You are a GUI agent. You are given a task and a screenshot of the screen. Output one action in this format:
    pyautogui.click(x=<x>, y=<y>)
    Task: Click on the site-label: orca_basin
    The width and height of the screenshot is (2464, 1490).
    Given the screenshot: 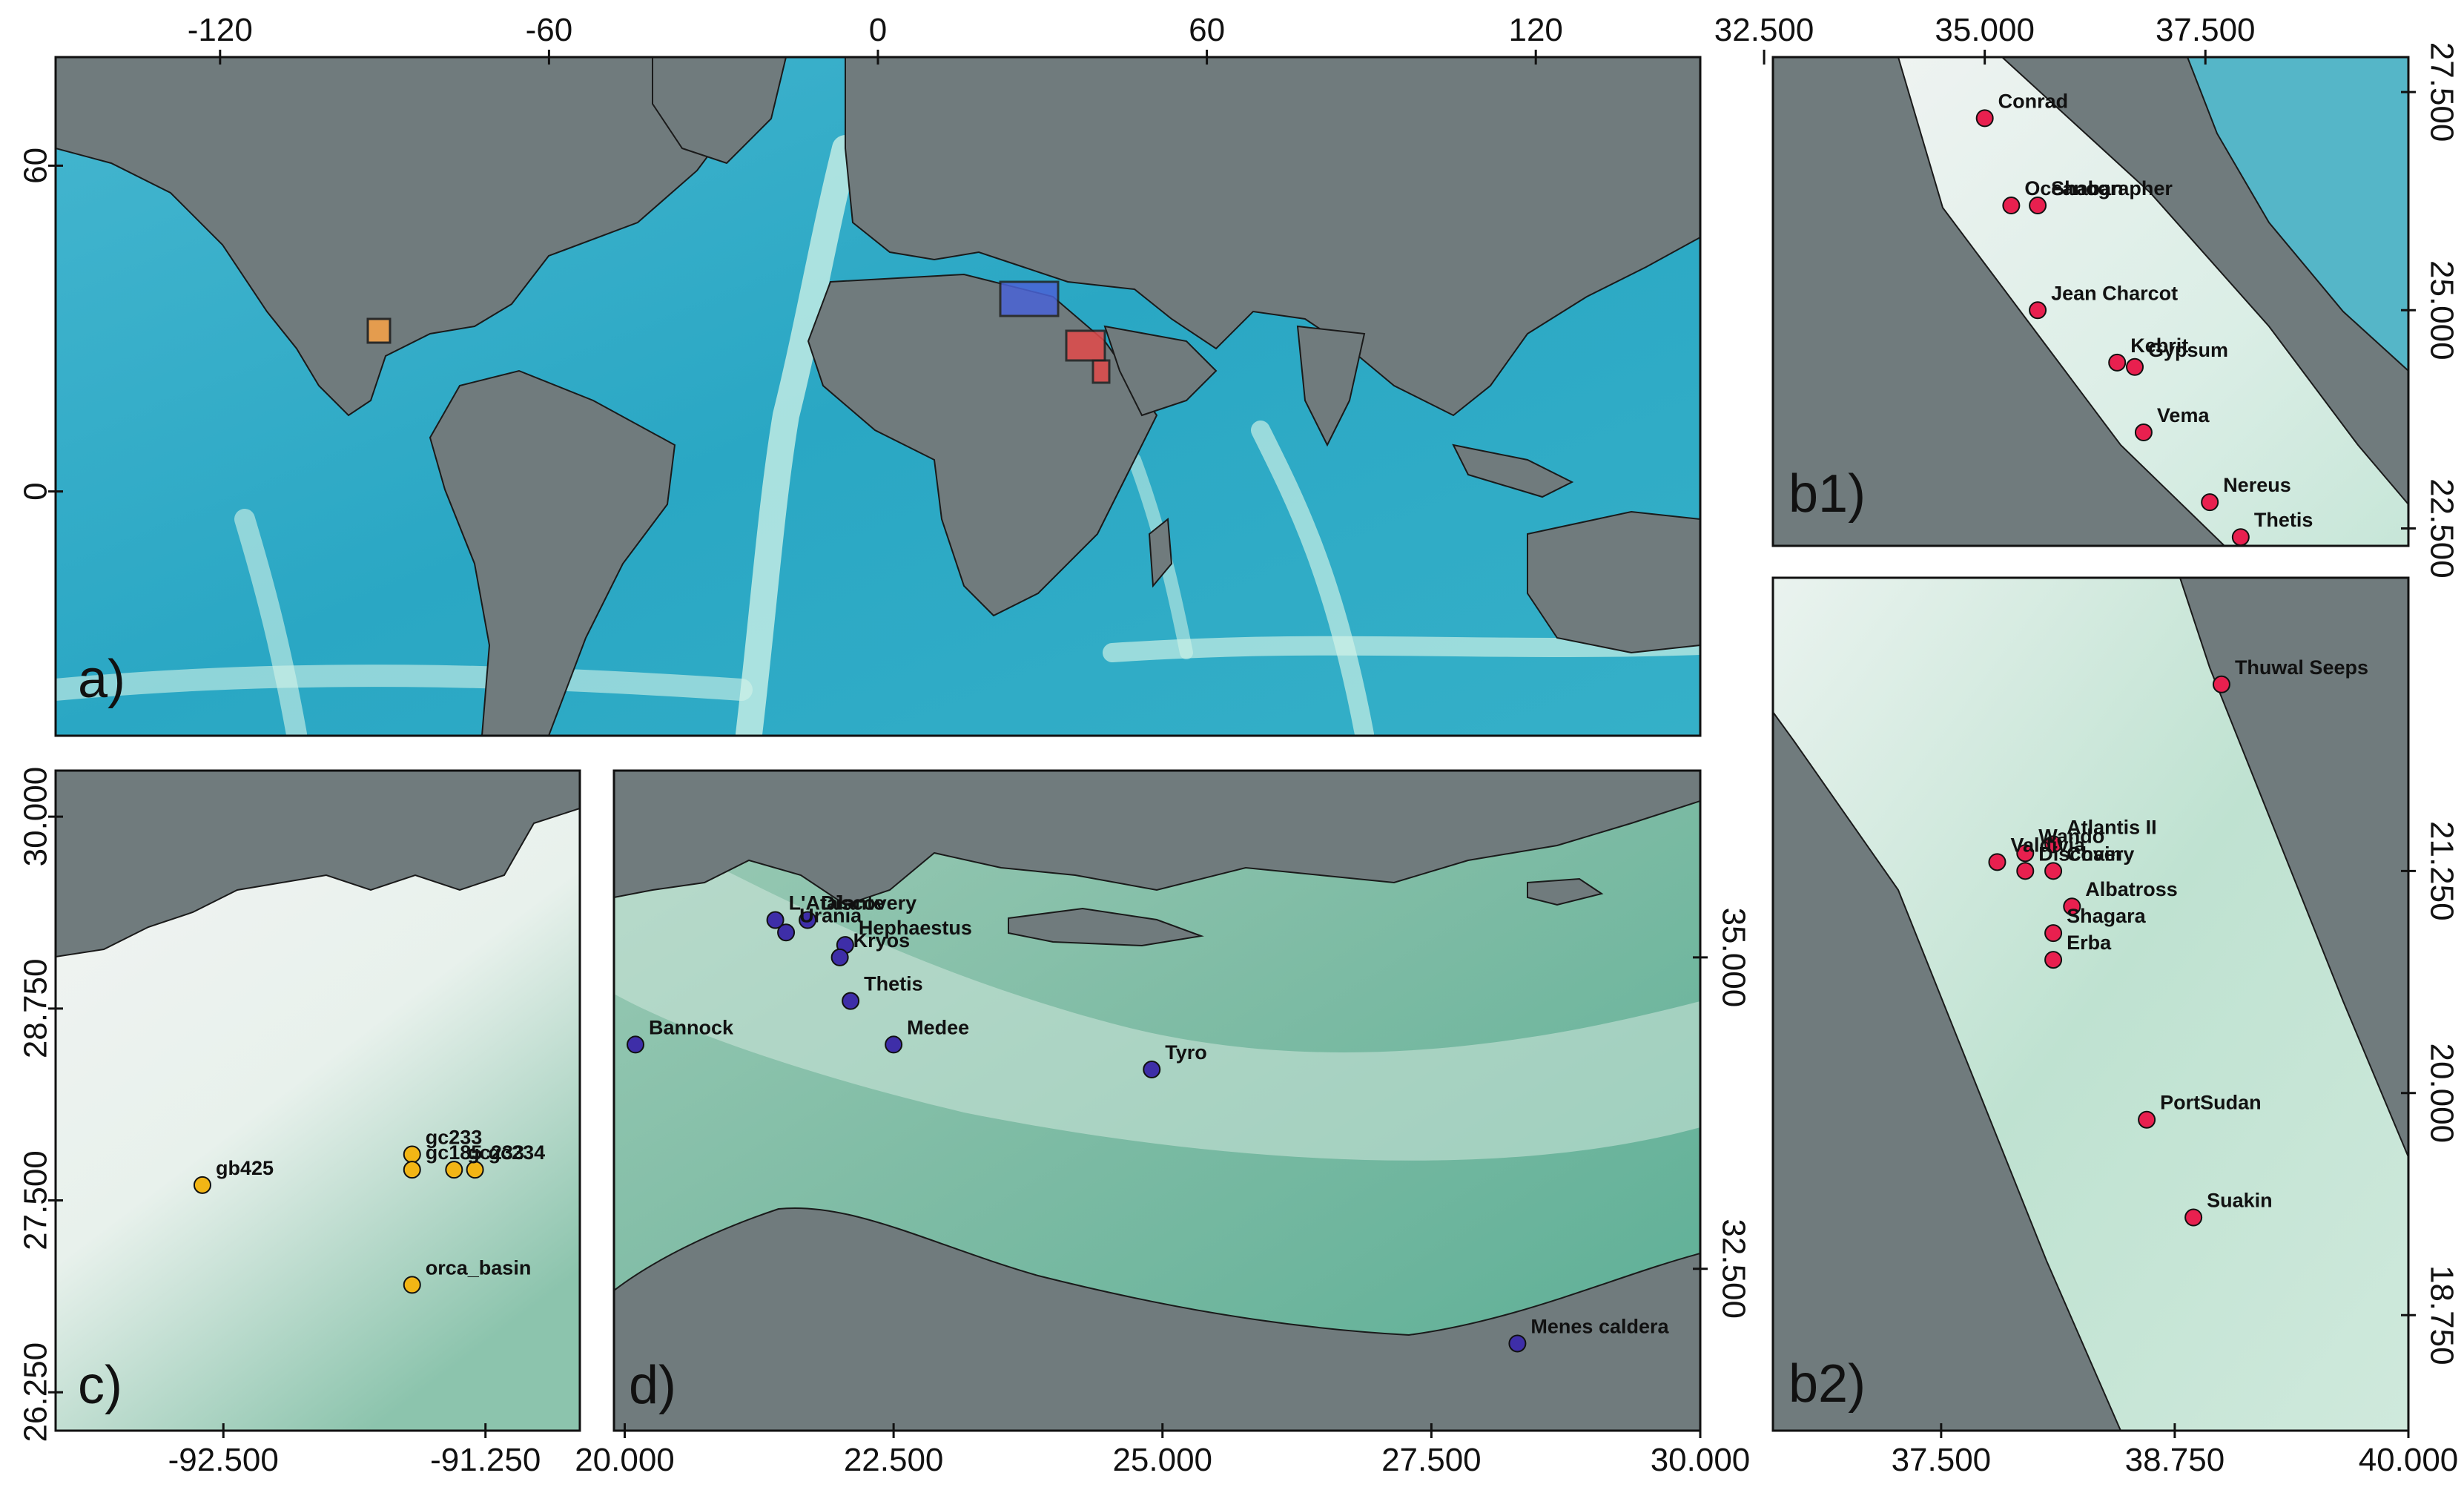 What is the action you would take?
    pyautogui.click(x=479, y=1267)
    